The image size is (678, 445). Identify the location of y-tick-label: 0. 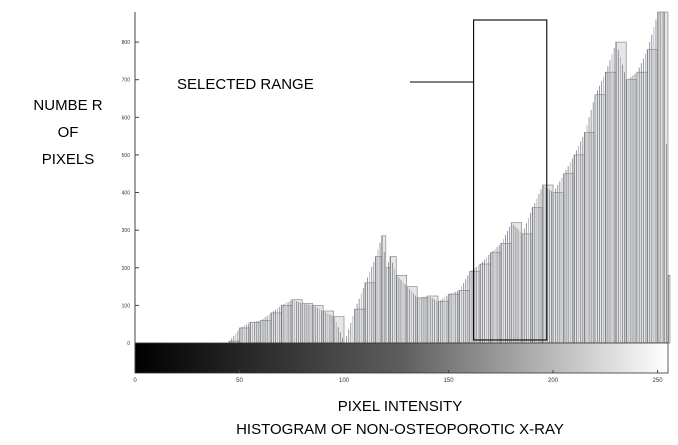
(128, 344).